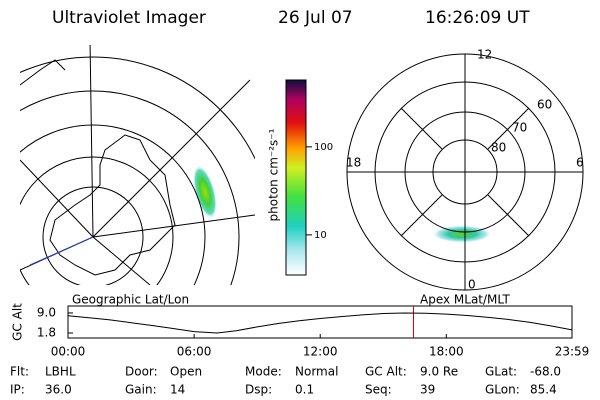 The image size is (600, 400). What do you see at coordinates (68, 352) in the screenshot?
I see `x-tick-label: 00:00` at bounding box center [68, 352].